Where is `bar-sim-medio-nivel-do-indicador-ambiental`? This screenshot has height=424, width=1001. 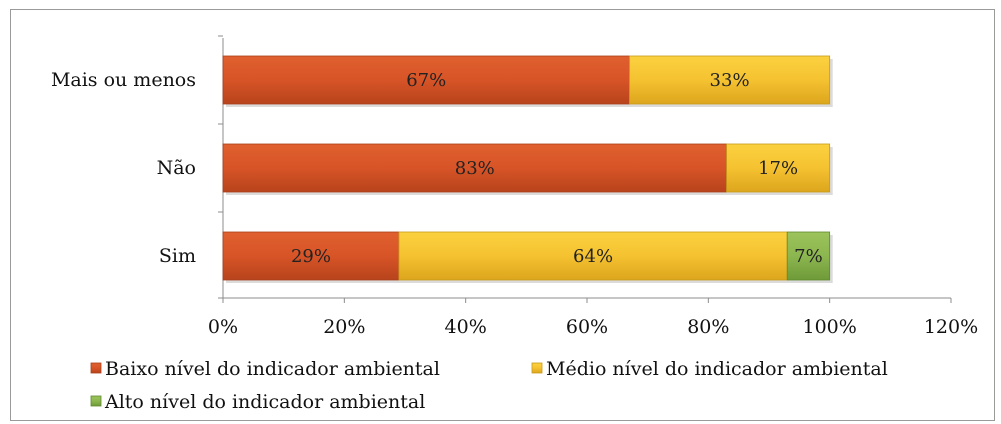
bar-sim-medio-nivel-do-indicador-ambiental is located at coordinates (593, 256).